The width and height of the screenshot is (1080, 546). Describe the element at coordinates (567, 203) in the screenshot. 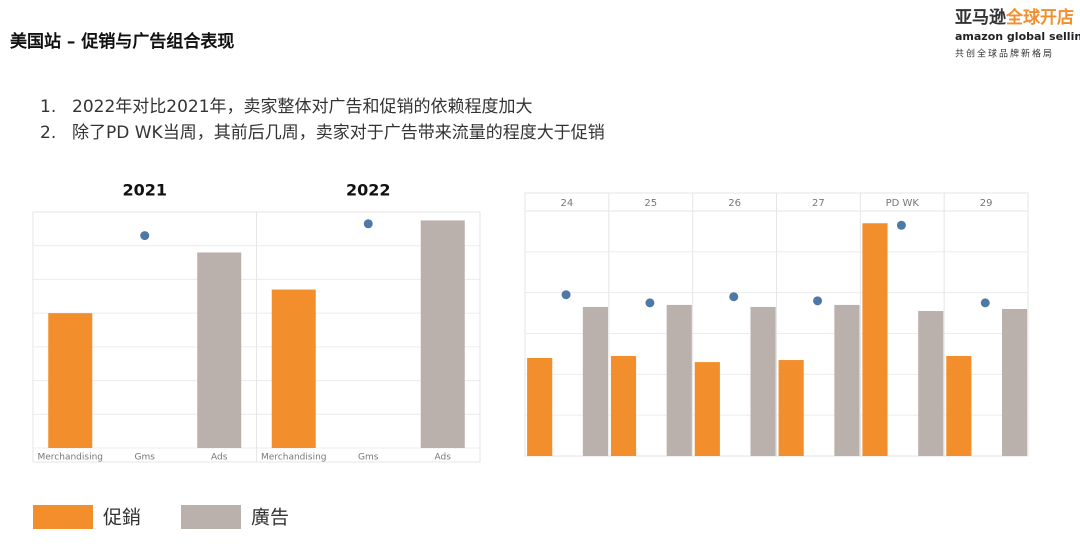

I see `x-tick-label: 24` at that location.